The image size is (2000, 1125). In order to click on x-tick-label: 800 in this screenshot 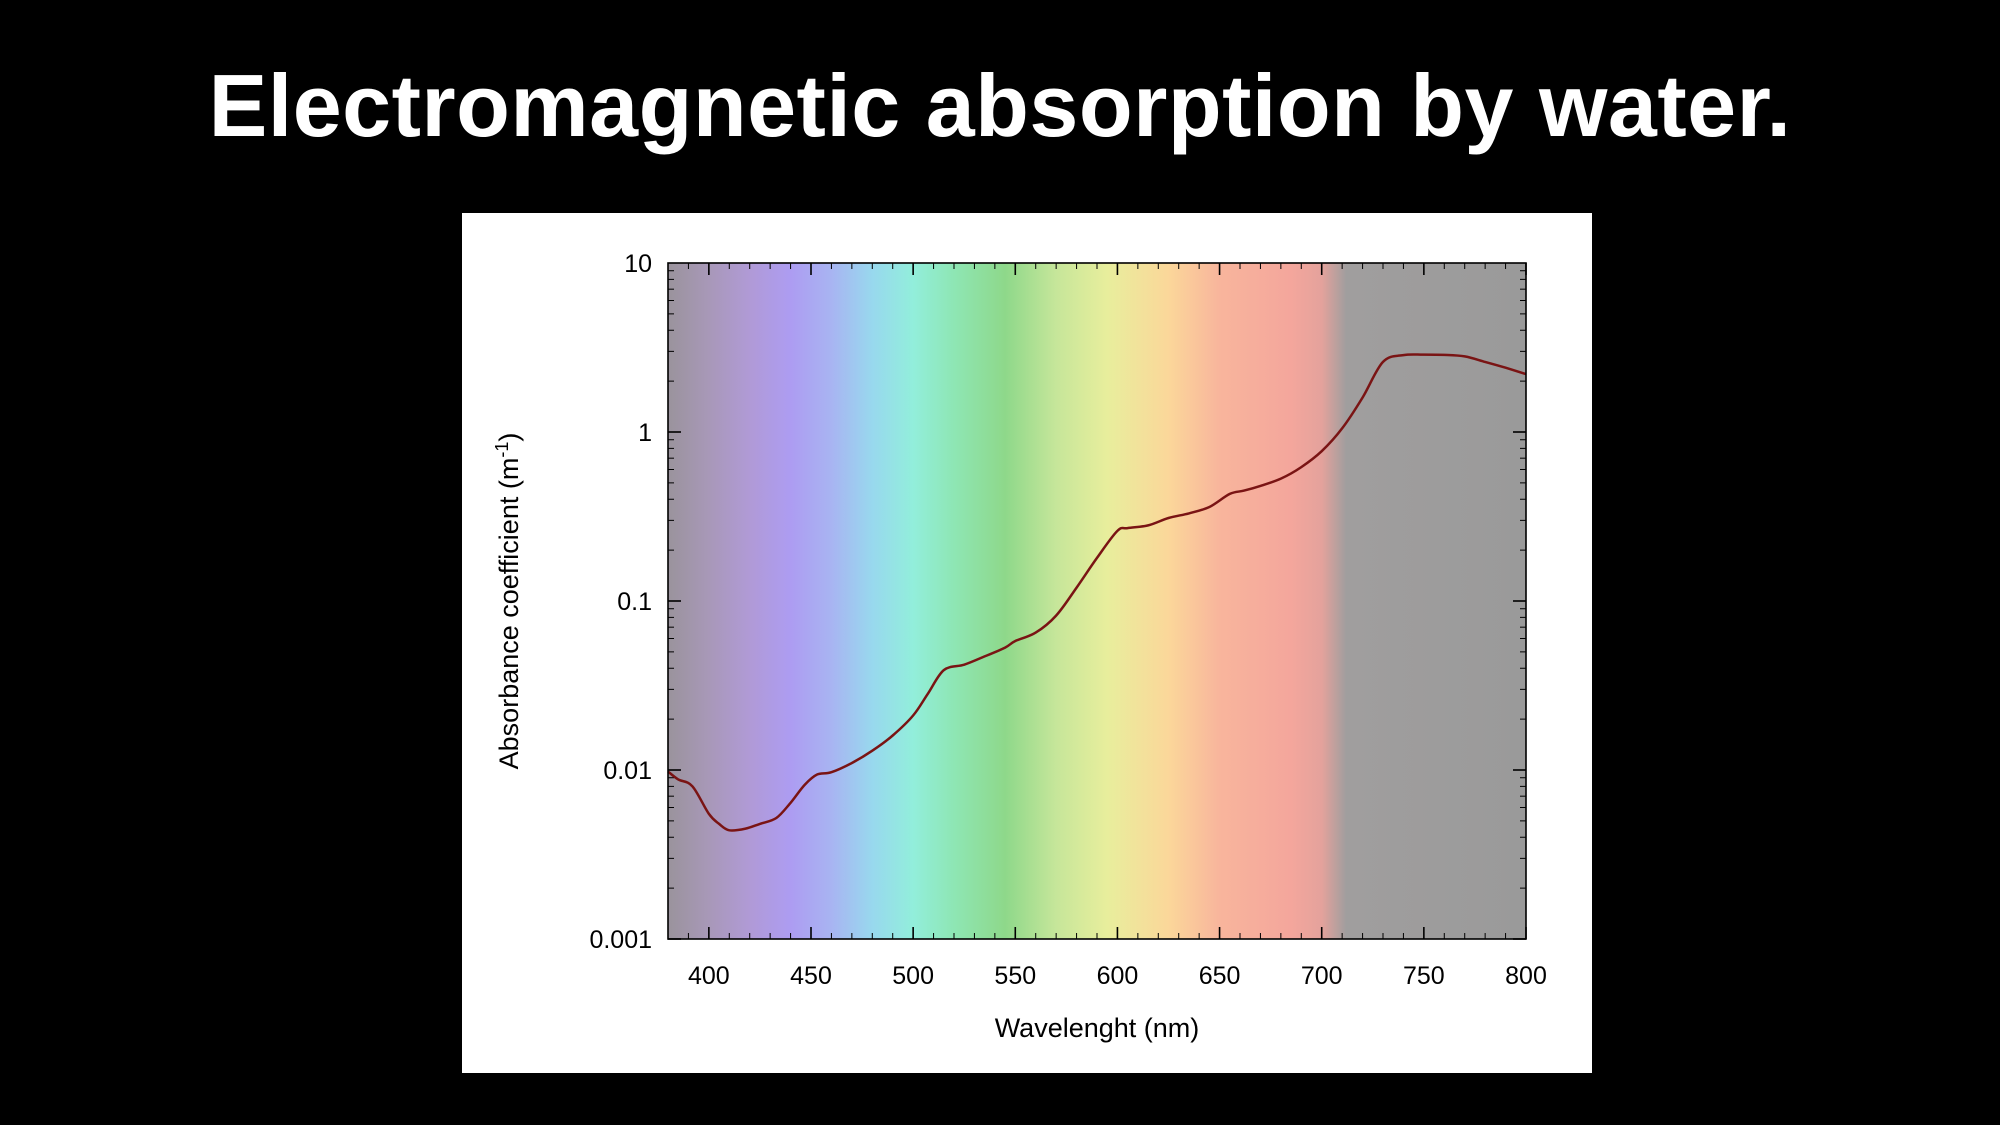, I will do `click(1526, 976)`.